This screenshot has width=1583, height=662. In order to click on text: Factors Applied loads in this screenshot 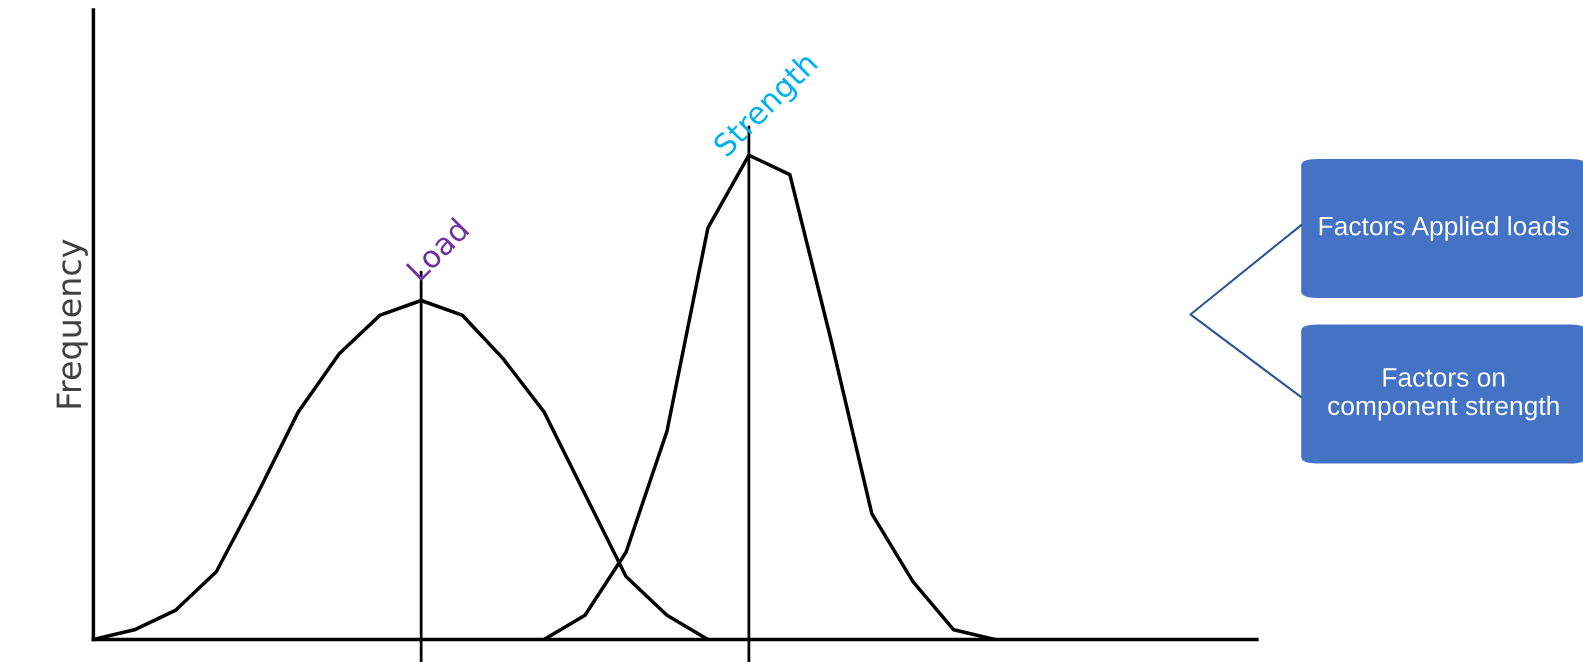, I will do `click(1444, 228)`.